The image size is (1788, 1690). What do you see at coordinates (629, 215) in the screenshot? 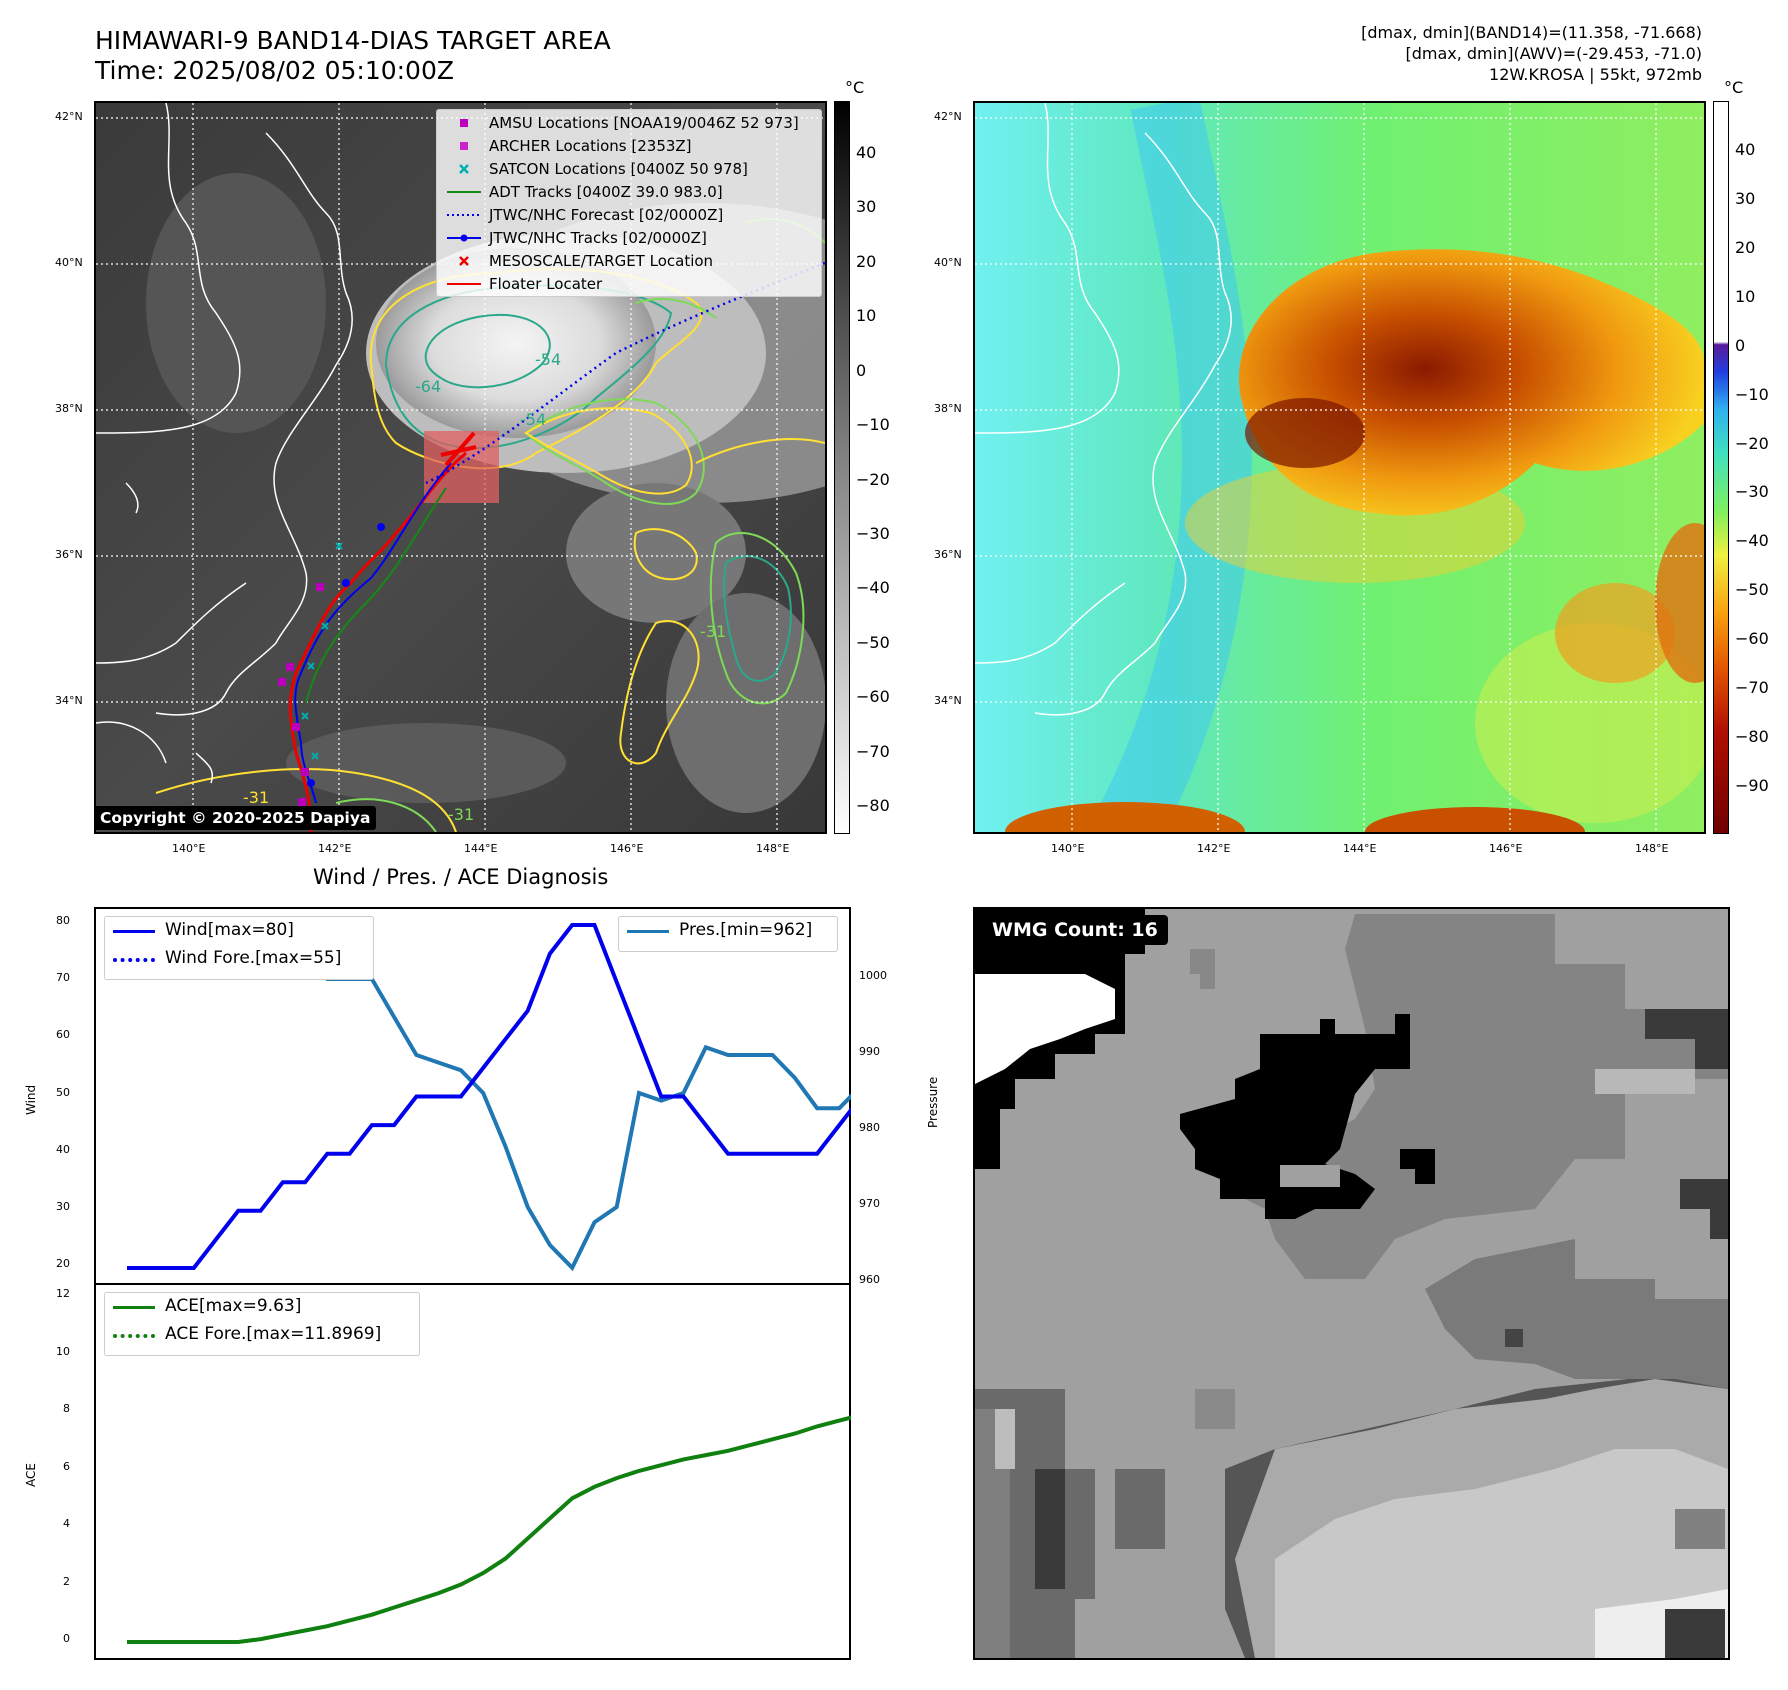
I see `legend-item-forecast: JTWC/NHC Forecast [02/0000Z]` at bounding box center [629, 215].